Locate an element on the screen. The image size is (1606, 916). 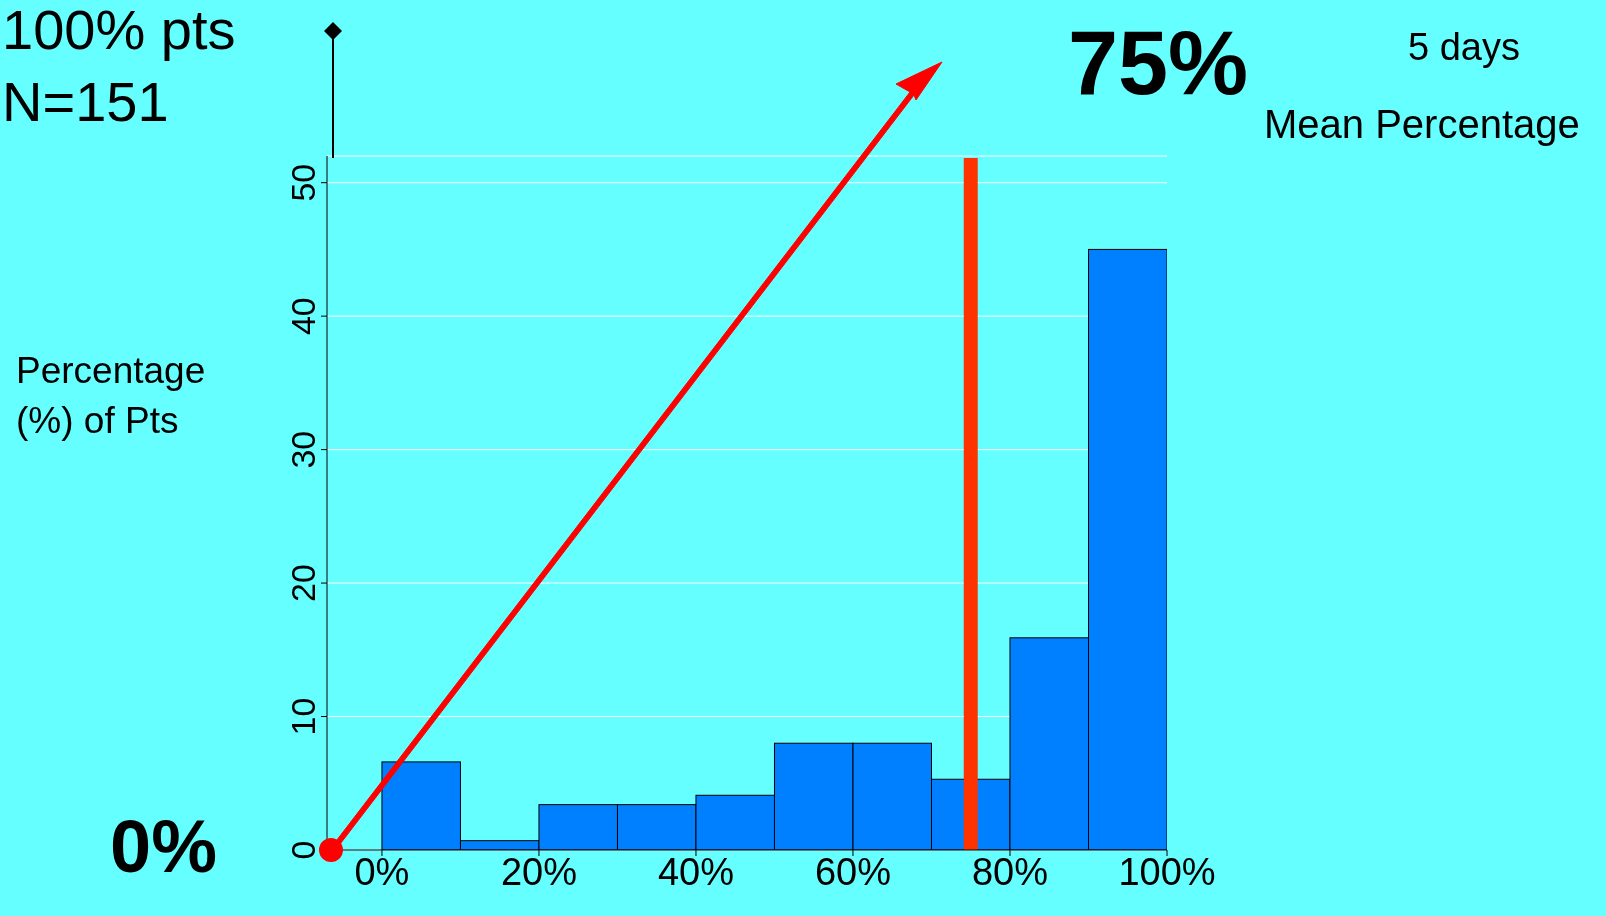
text: 5 days is located at coordinates (1464, 47).